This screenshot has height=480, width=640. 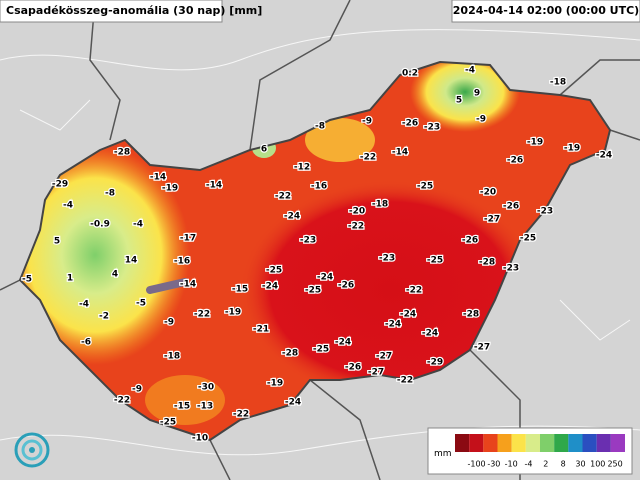 I want to click on legend-tick-label: -30, so click(x=493, y=464).